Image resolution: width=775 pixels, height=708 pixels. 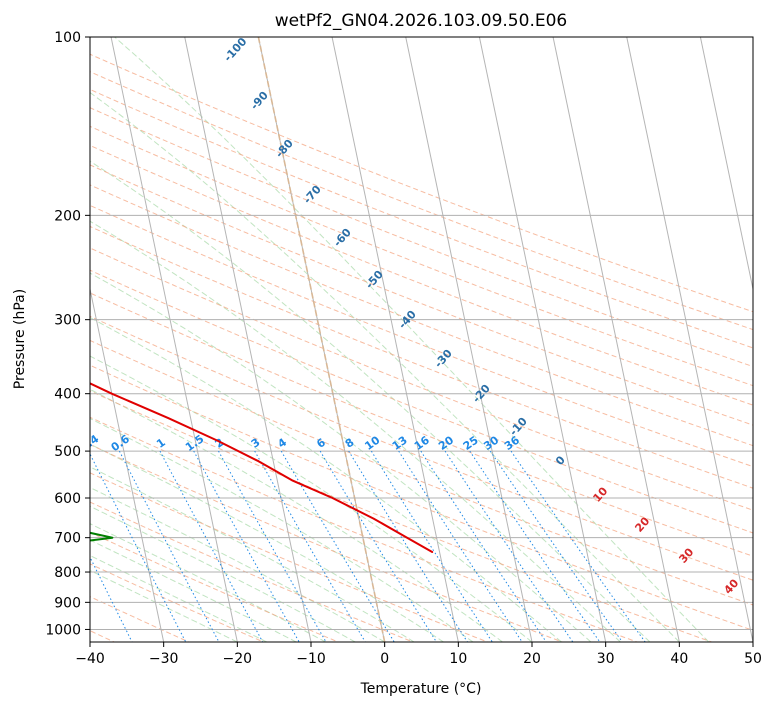 What do you see at coordinates (321, 339) in the screenshot?
I see `freezing-isotherm` at bounding box center [321, 339].